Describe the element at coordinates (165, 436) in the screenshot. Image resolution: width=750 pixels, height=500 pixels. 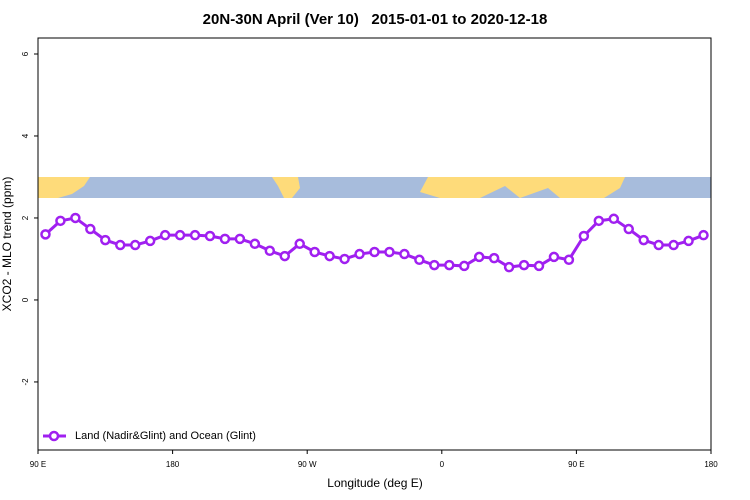
I see `legend-label: Land (Nadir&Glint) and Ocean (Glint)` at that location.